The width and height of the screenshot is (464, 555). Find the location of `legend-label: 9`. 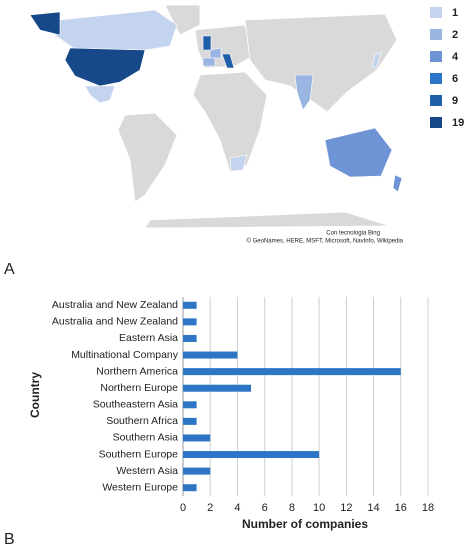

legend-label: 9 is located at coordinates (455, 101).